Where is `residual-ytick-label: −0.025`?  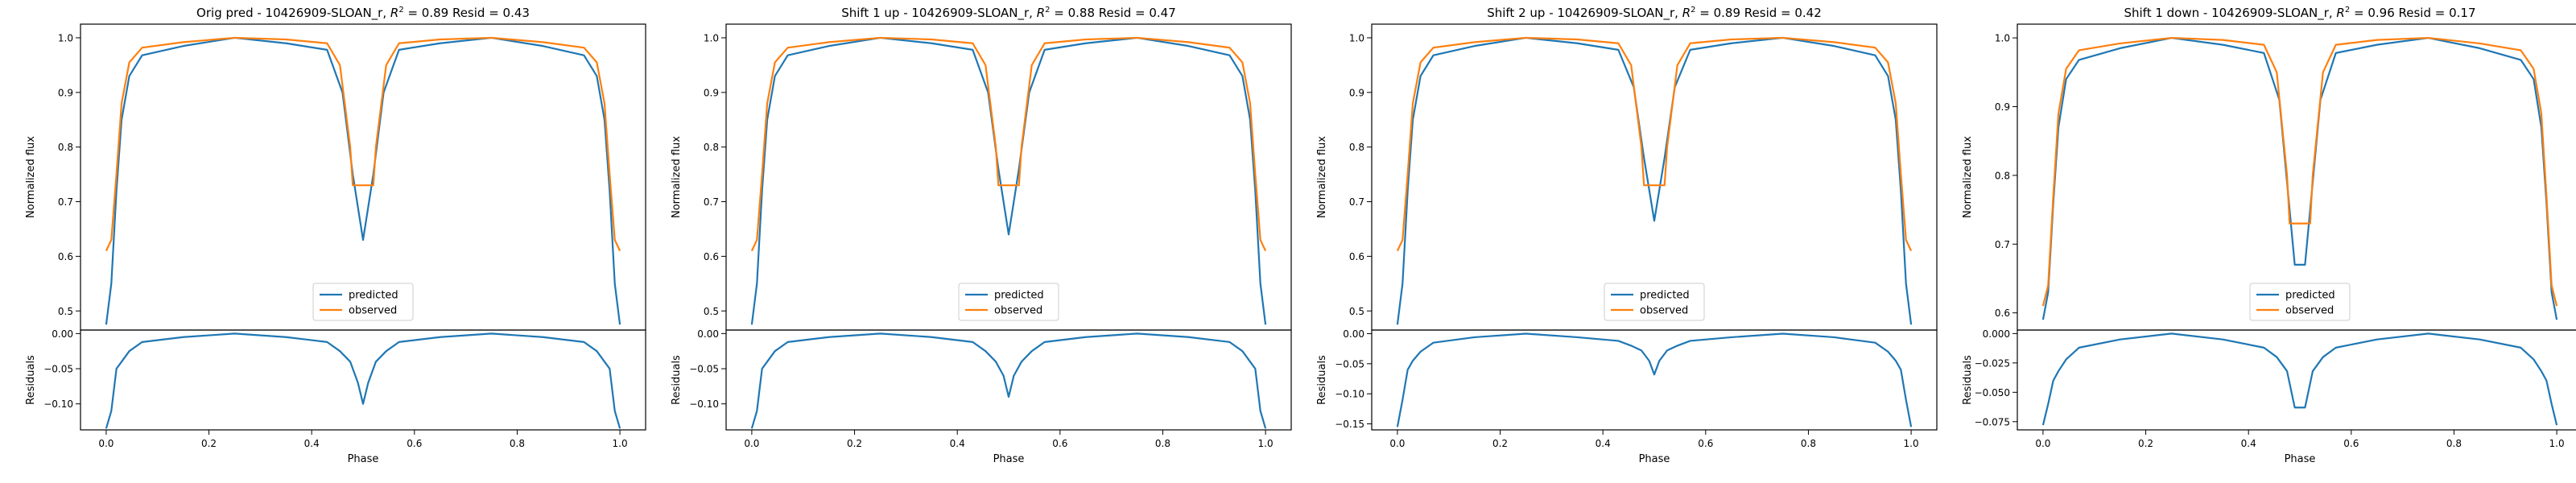
residual-ytick-label: −0.025 is located at coordinates (1992, 363).